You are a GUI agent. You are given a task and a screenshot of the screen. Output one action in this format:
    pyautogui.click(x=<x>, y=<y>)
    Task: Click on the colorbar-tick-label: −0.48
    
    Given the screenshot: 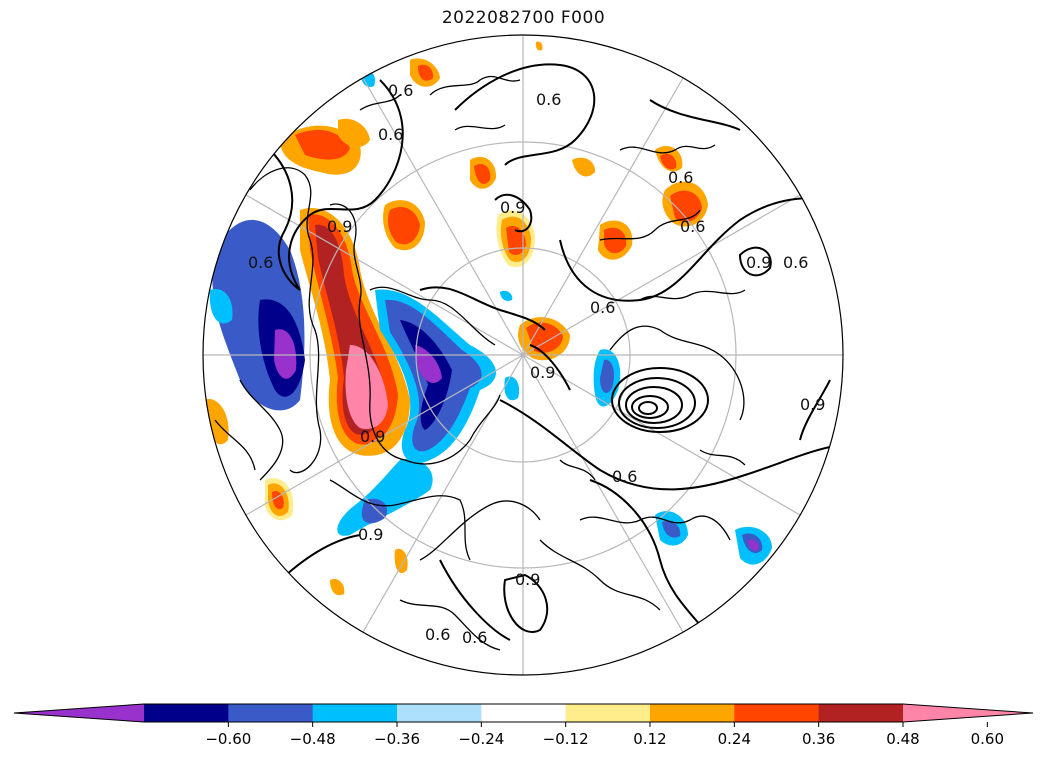 What is the action you would take?
    pyautogui.click(x=313, y=739)
    